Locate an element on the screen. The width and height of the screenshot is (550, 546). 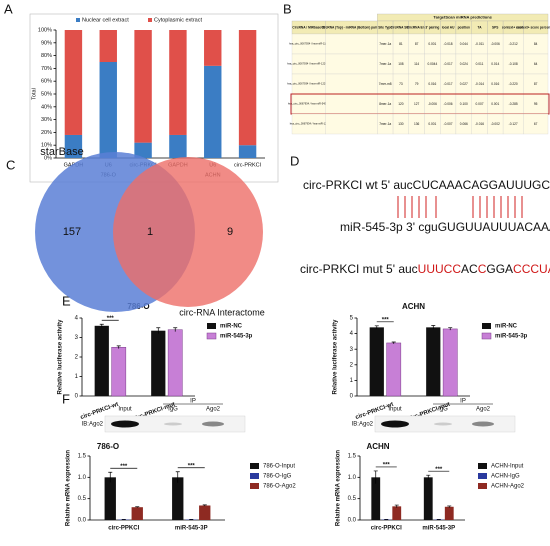
y-tick-label: 0.0 is located at coordinates (82, 521).